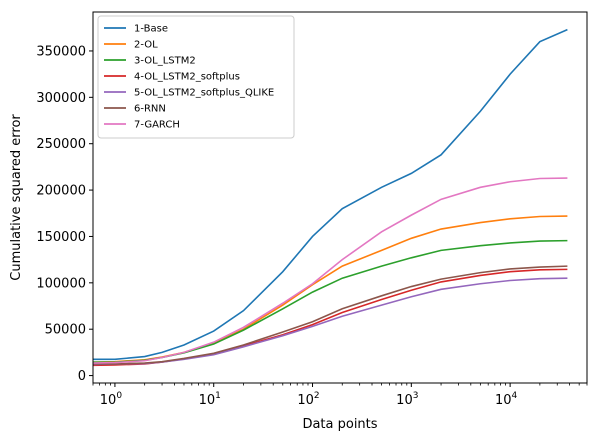  Describe the element at coordinates (61, 283) in the screenshot. I see `y-tick-label: 100000` at that location.